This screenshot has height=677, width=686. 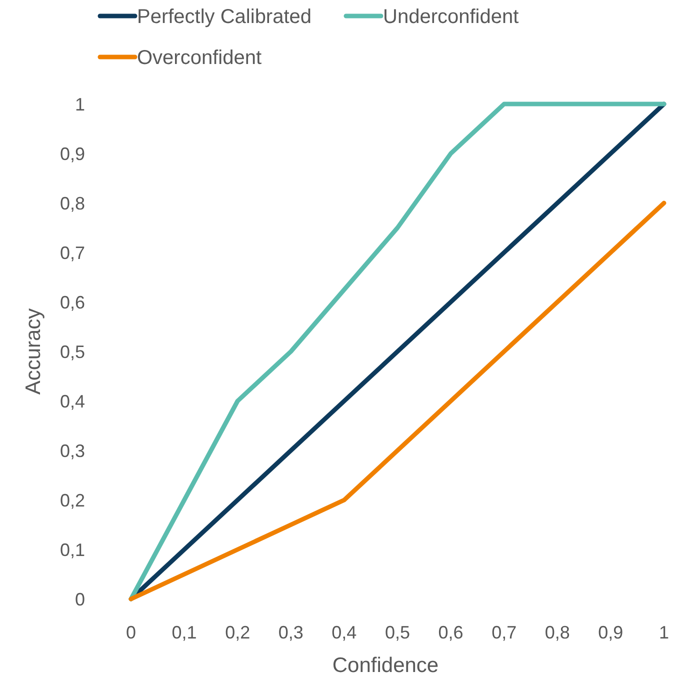 I want to click on x-tick-label: 0,1, so click(x=184, y=632).